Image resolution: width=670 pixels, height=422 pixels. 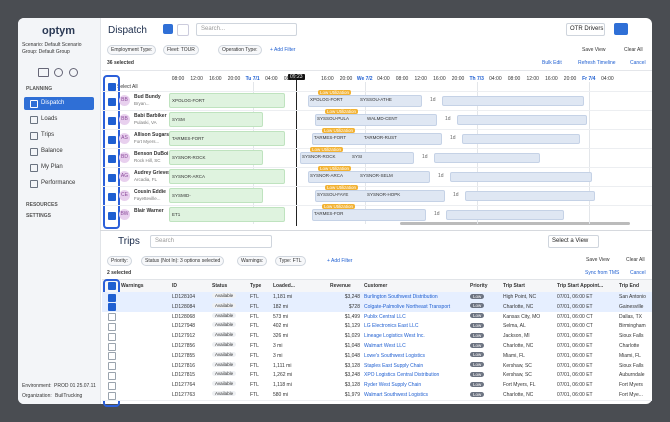 What do you see at coordinates (58, 183) in the screenshot?
I see `nav-item: Performance` at bounding box center [58, 183].